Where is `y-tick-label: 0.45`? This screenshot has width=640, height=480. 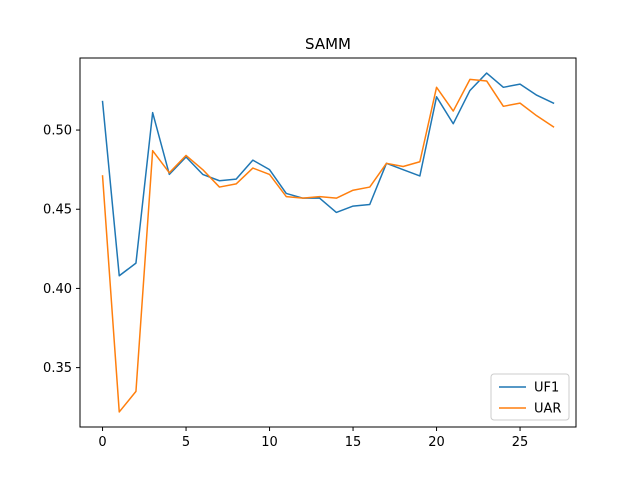
y-tick-label: 0.45 is located at coordinates (57, 210).